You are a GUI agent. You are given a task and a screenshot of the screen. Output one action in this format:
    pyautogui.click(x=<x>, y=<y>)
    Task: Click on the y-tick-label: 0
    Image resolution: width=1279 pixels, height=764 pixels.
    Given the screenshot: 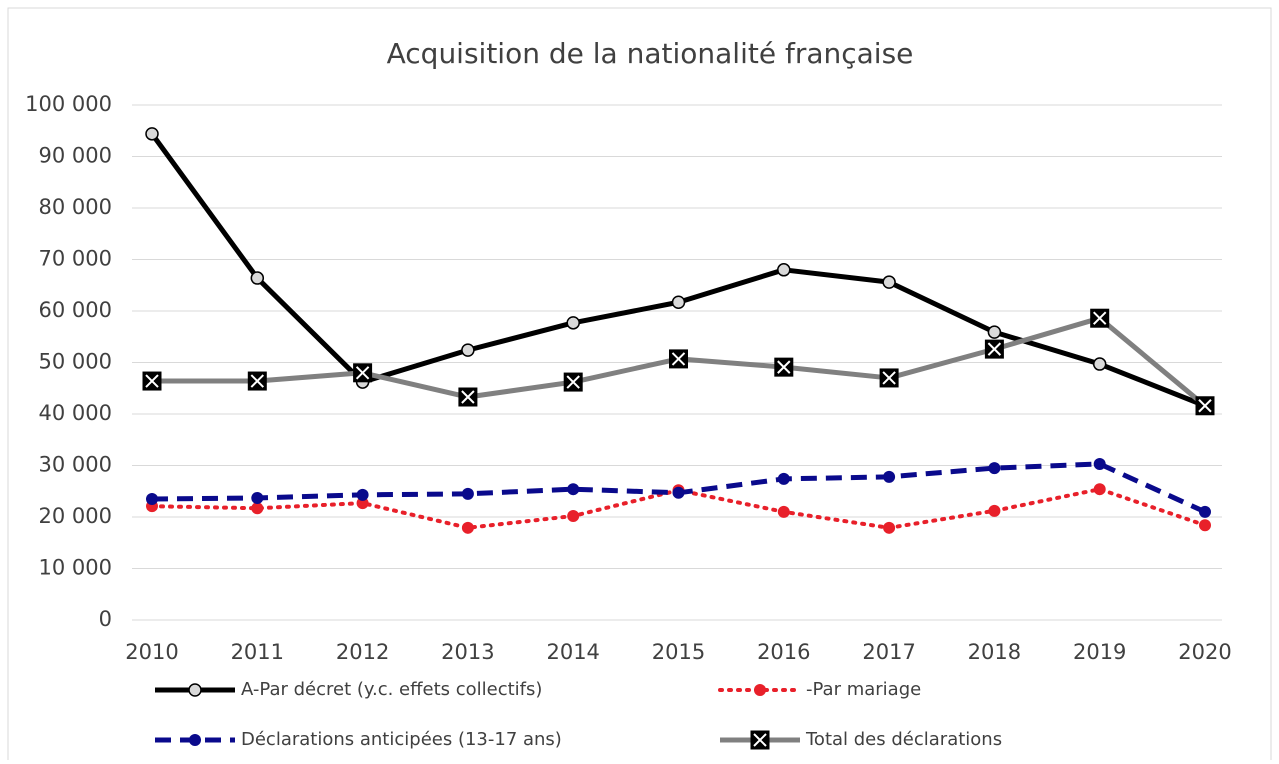 What is the action you would take?
    pyautogui.click(x=105, y=619)
    